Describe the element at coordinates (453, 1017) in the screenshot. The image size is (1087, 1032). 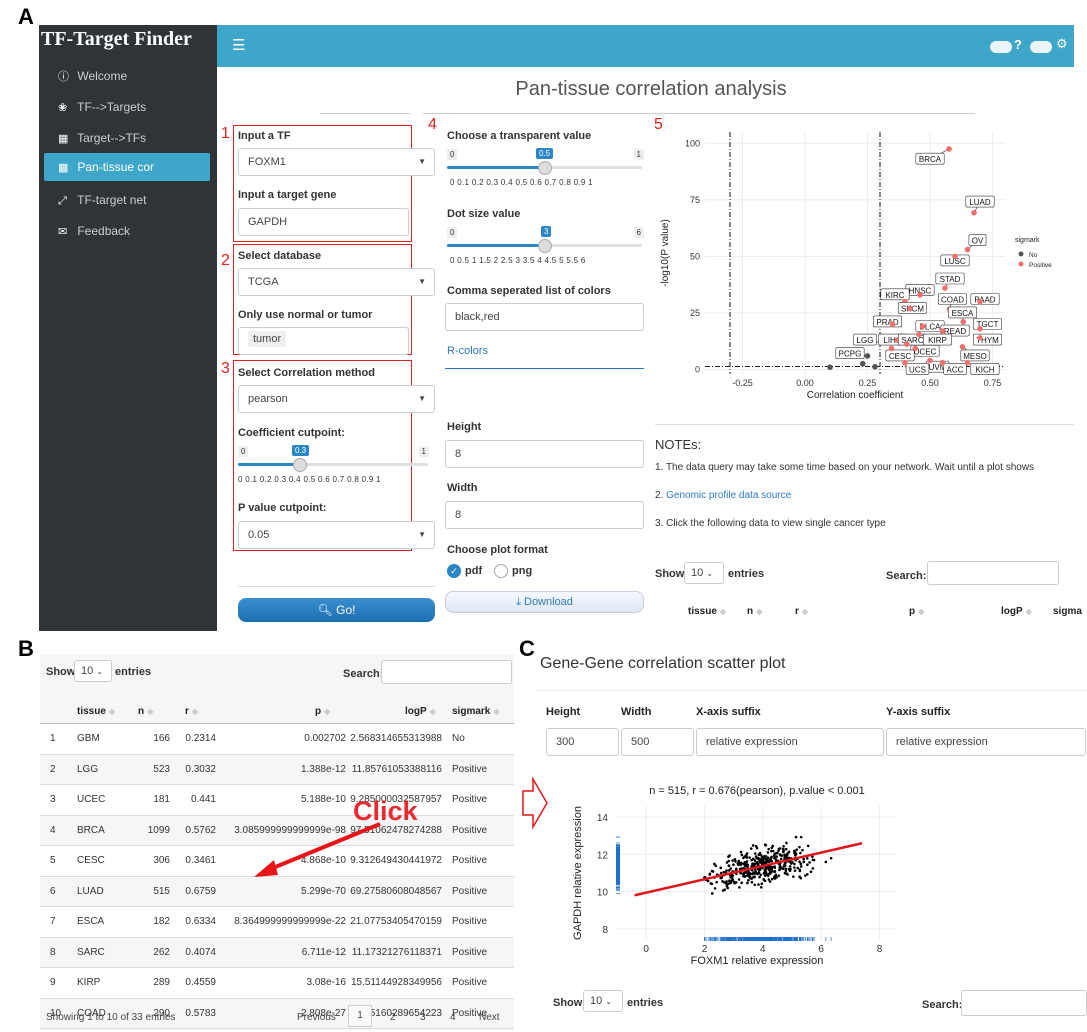
I see `pagination-page-4: 4` at that location.